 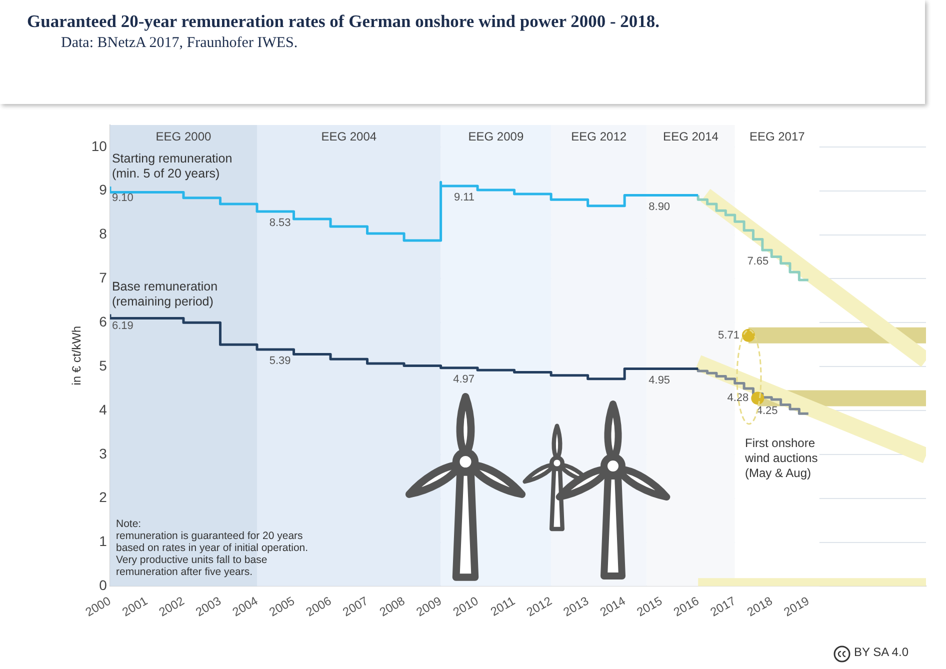 What do you see at coordinates (464, 198) in the screenshot?
I see `data-label: 9.11` at bounding box center [464, 198].